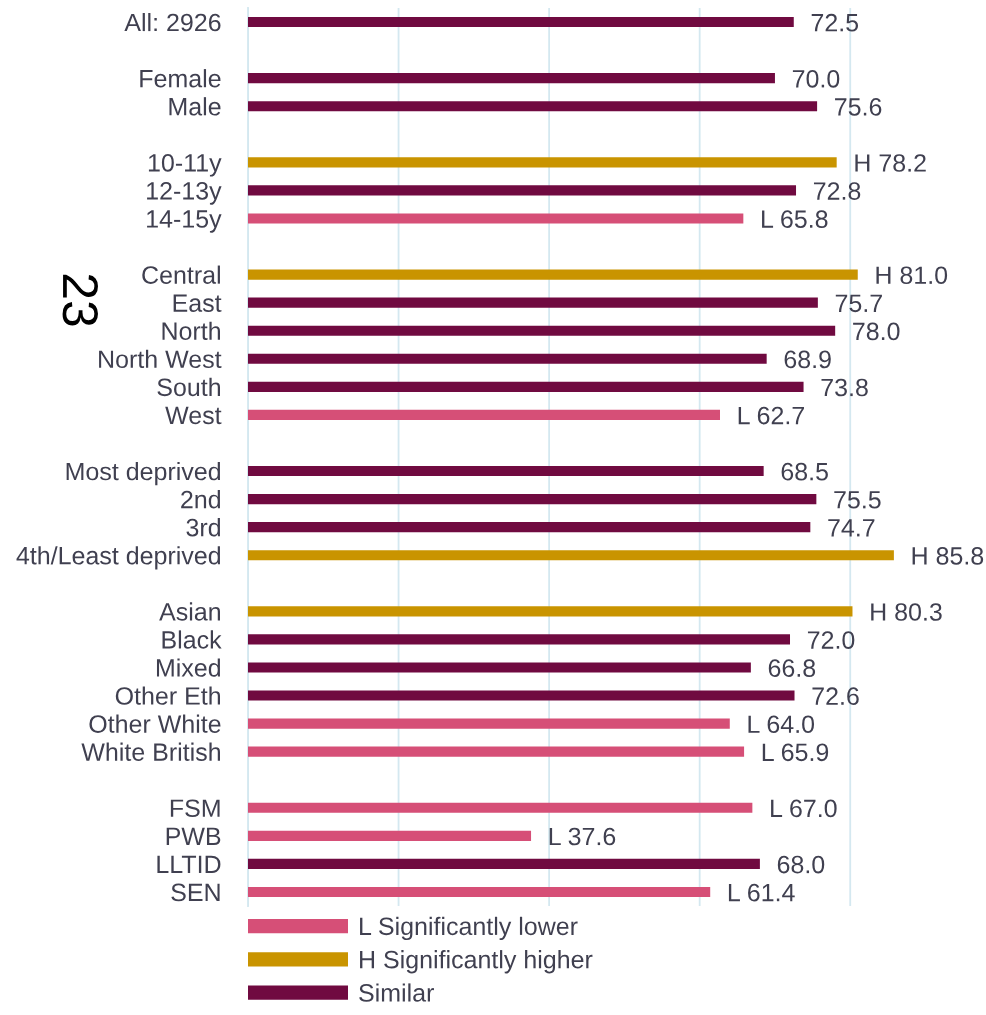 The image size is (986, 1015). I want to click on data-label: L 67.0, so click(804, 808).